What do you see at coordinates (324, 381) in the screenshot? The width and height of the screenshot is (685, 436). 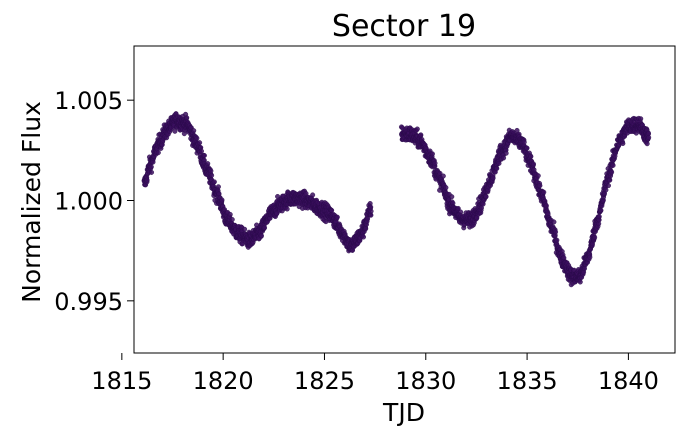 I see `x-tick-label: 1825` at bounding box center [324, 381].